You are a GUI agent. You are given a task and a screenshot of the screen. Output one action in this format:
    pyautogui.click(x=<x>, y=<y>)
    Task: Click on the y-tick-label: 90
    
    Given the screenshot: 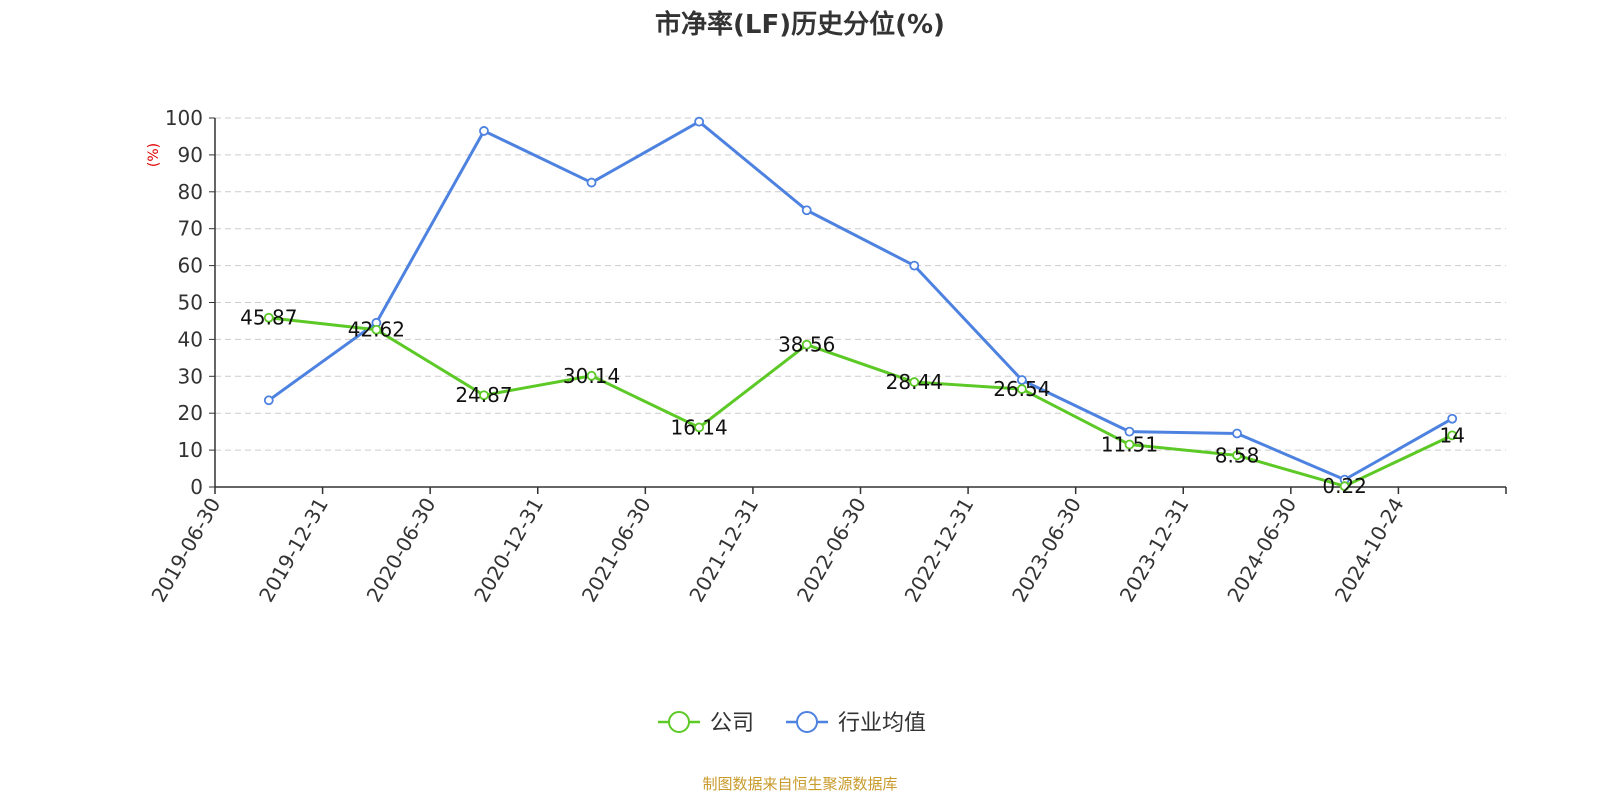 What is the action you would take?
    pyautogui.click(x=190, y=155)
    